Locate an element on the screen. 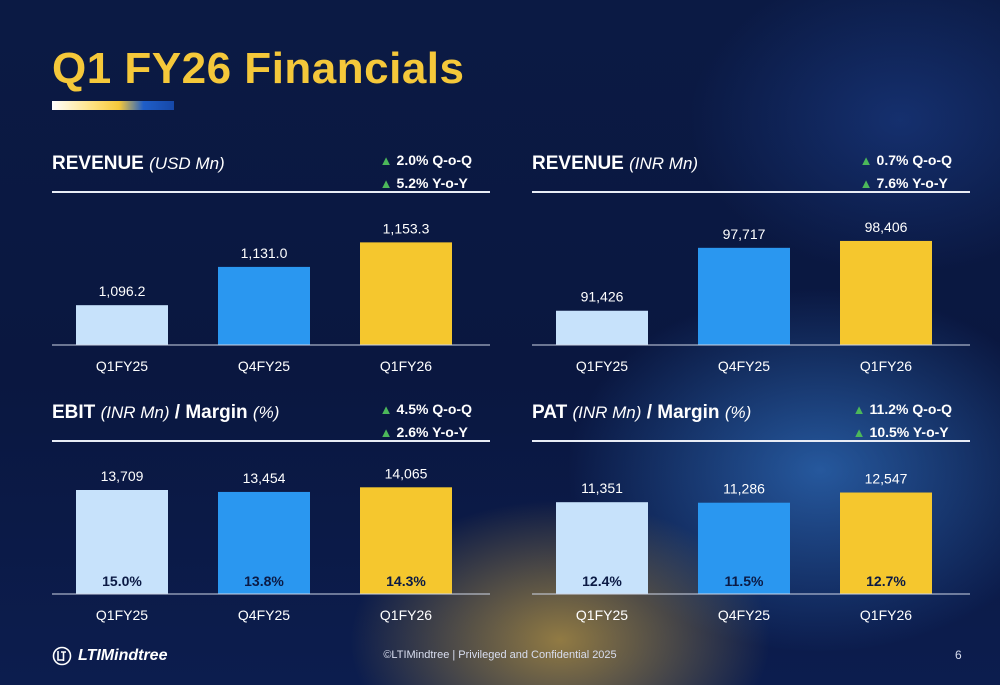 This screenshot has width=1000, height=685. bar-value-label: 14,065 is located at coordinates (406, 473).